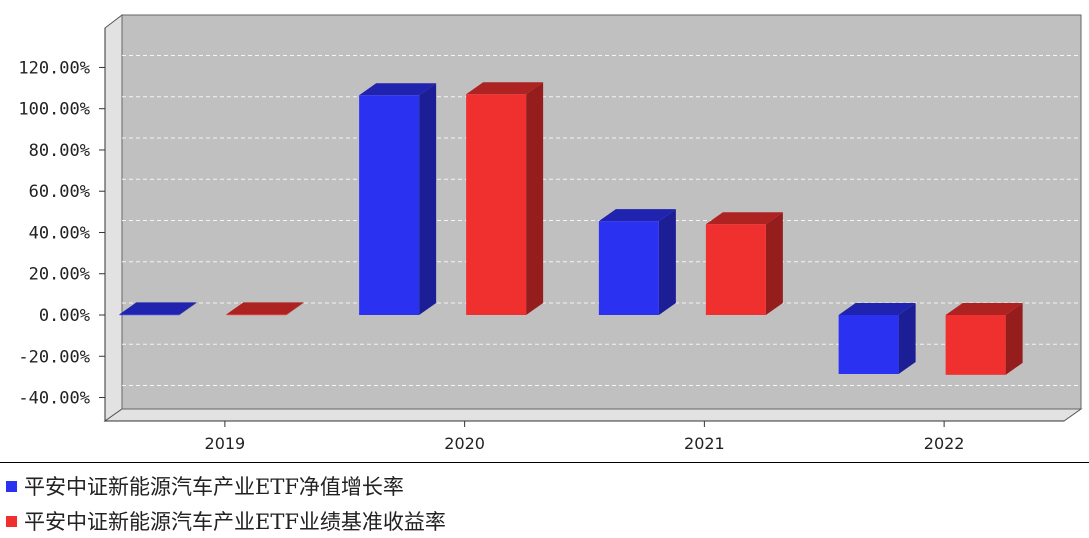 The height and width of the screenshot is (538, 1089). I want to click on legend-divider, so click(544, 462).